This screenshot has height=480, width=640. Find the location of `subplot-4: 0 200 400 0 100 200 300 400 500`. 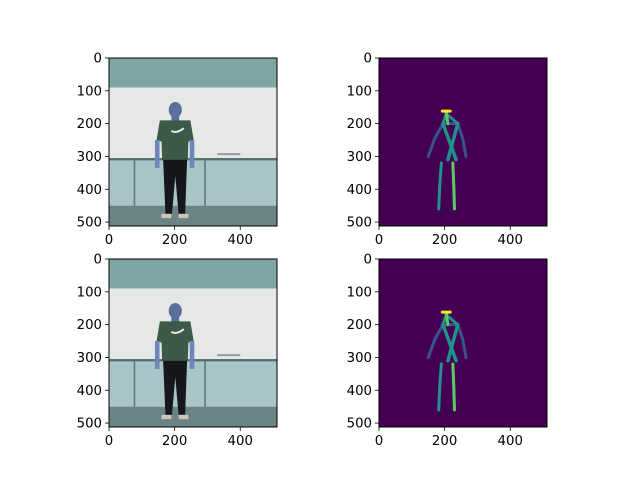

subplot-4: 0 200 400 0 100 200 300 400 500 is located at coordinates (447, 351).